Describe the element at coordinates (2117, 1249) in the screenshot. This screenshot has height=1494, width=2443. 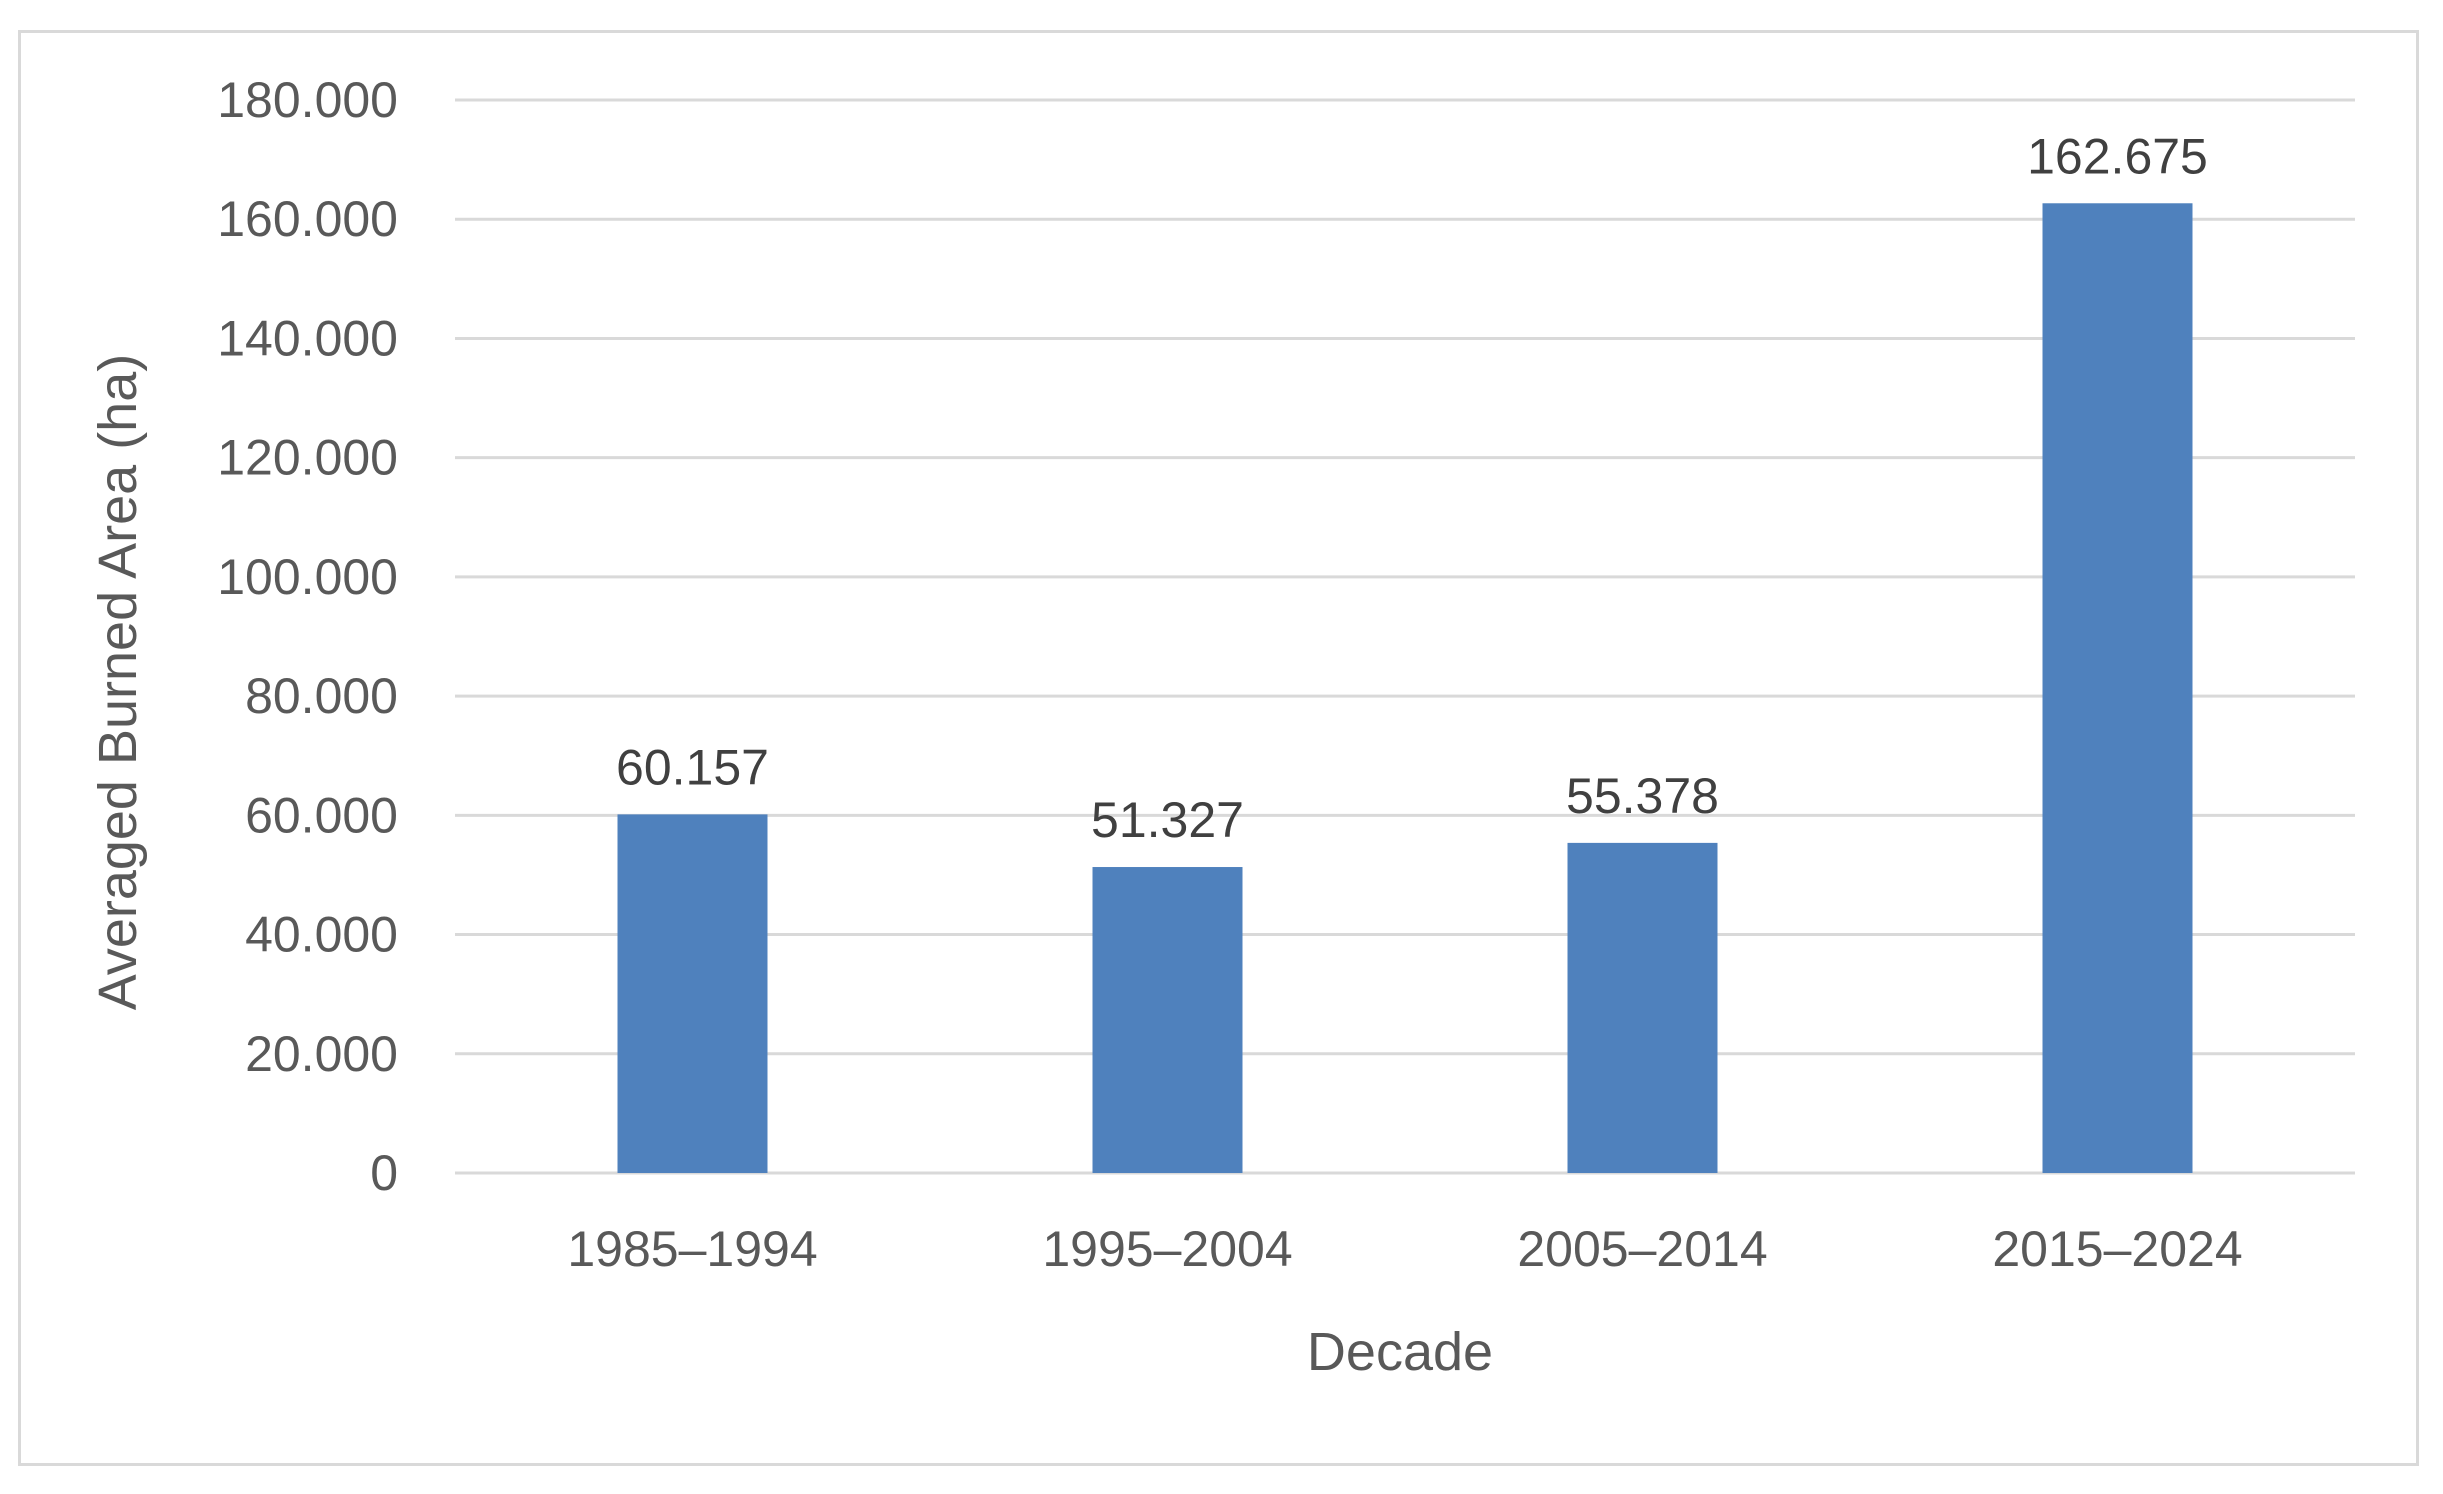
I see `x-tick-label-3: 2015–2024` at that location.